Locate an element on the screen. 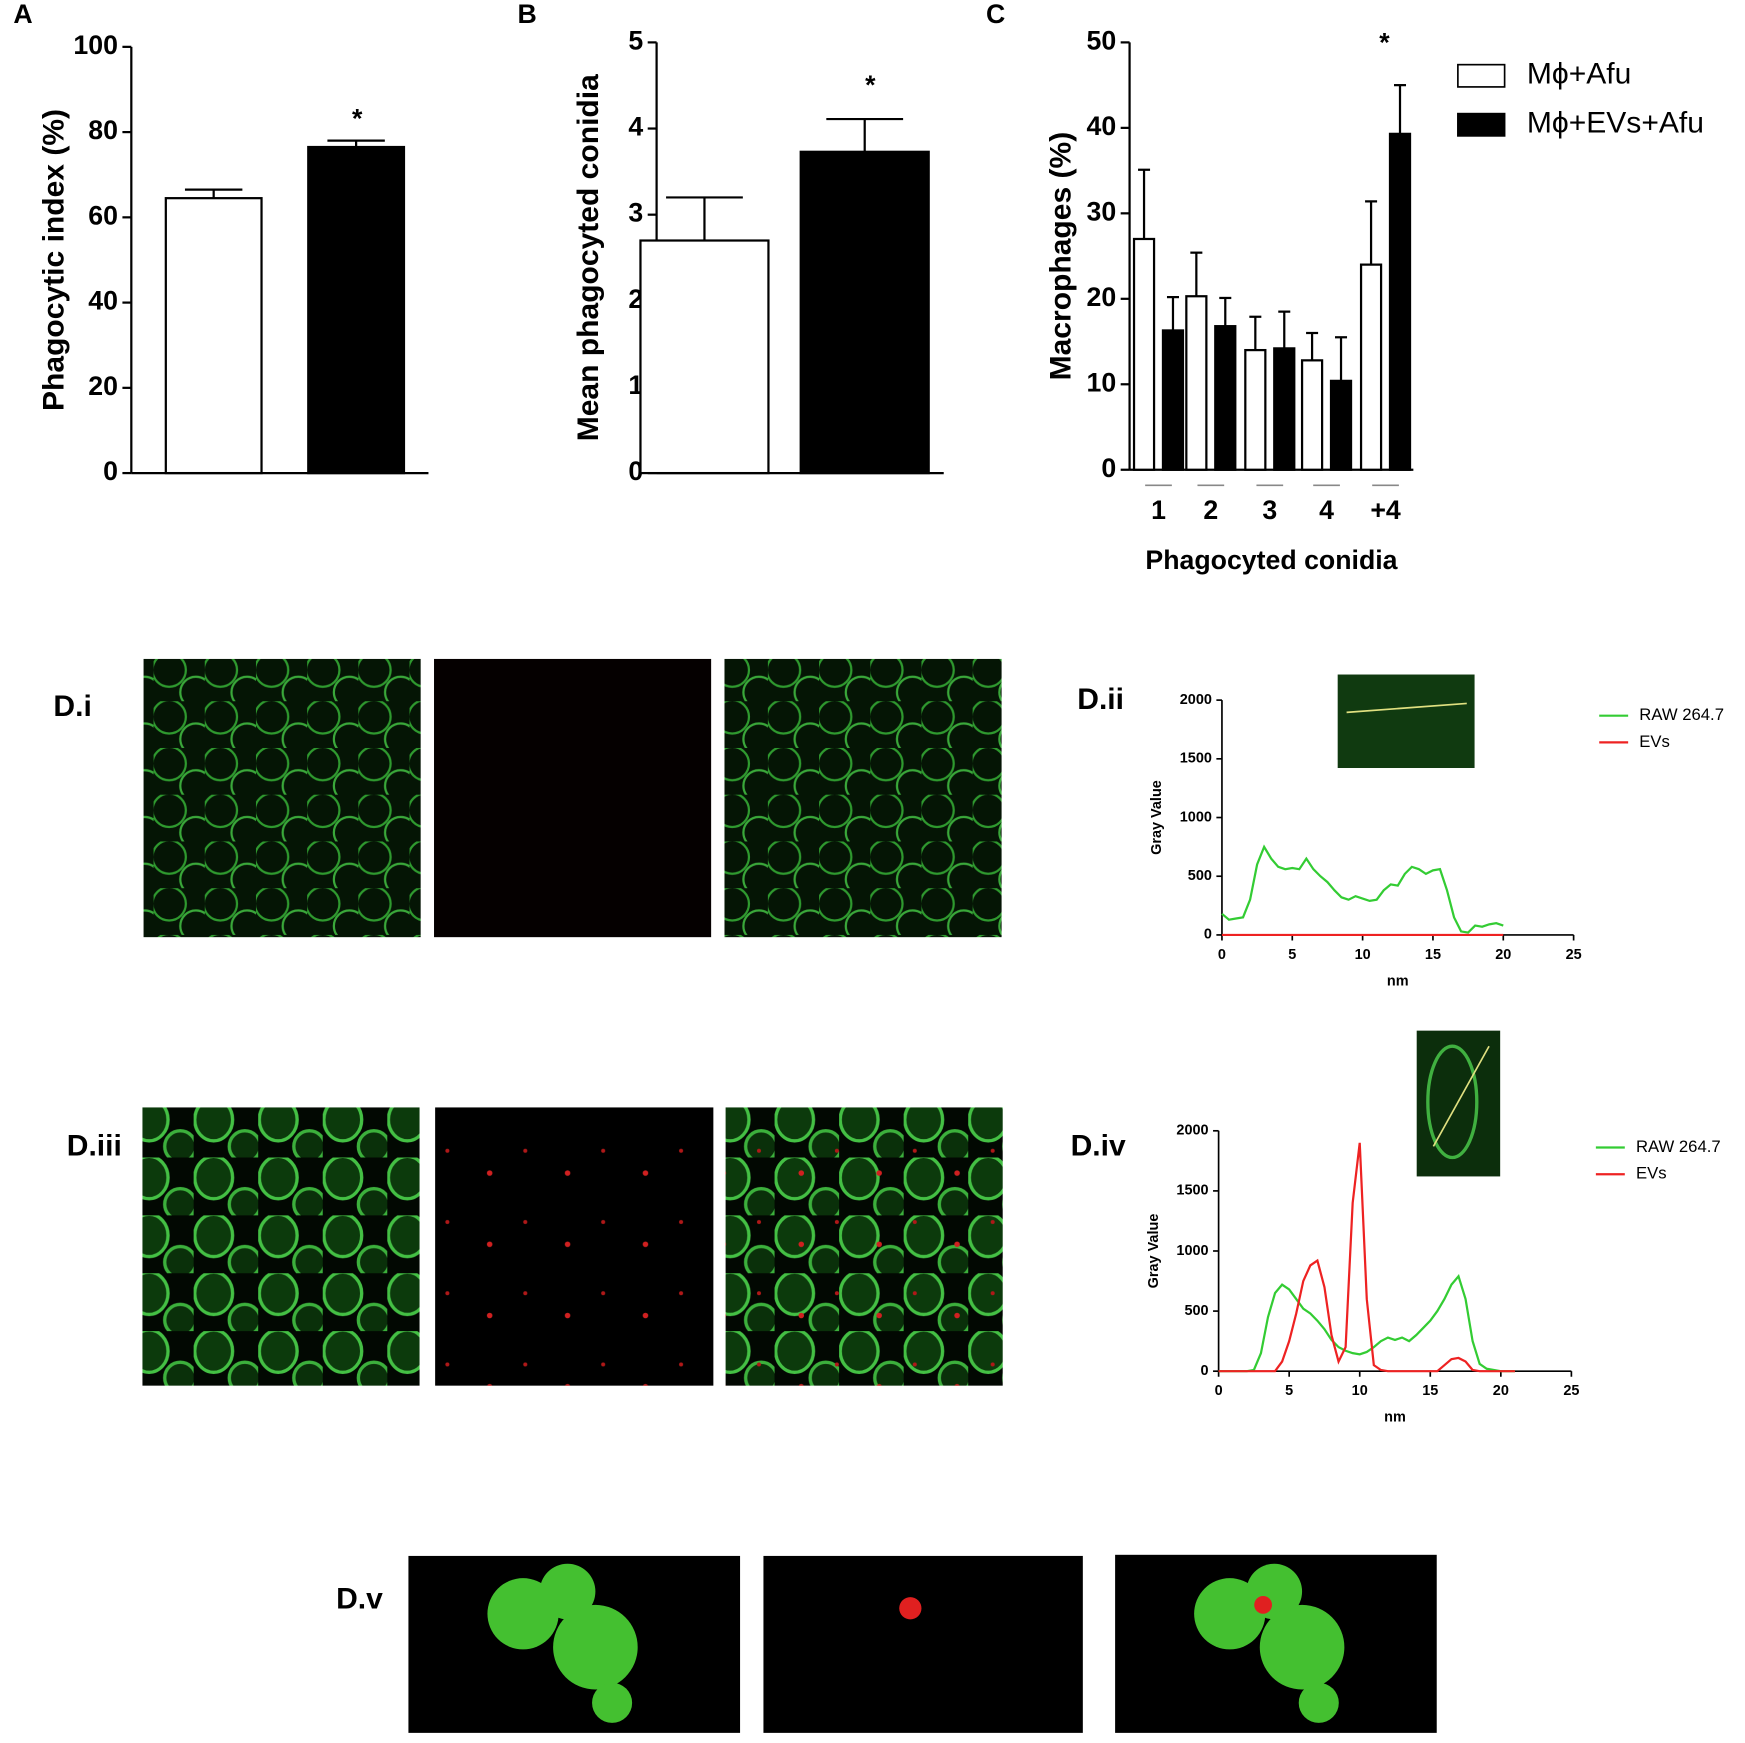 The image size is (1745, 1743). image-3d-red is located at coordinates (923, 1644).